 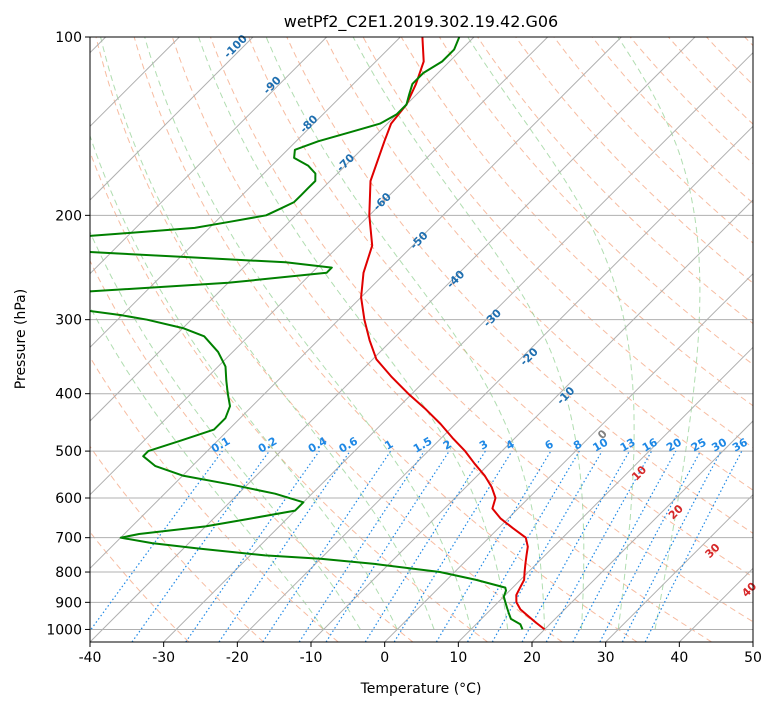 I want to click on x-tick-label: 40, so click(x=679, y=658).